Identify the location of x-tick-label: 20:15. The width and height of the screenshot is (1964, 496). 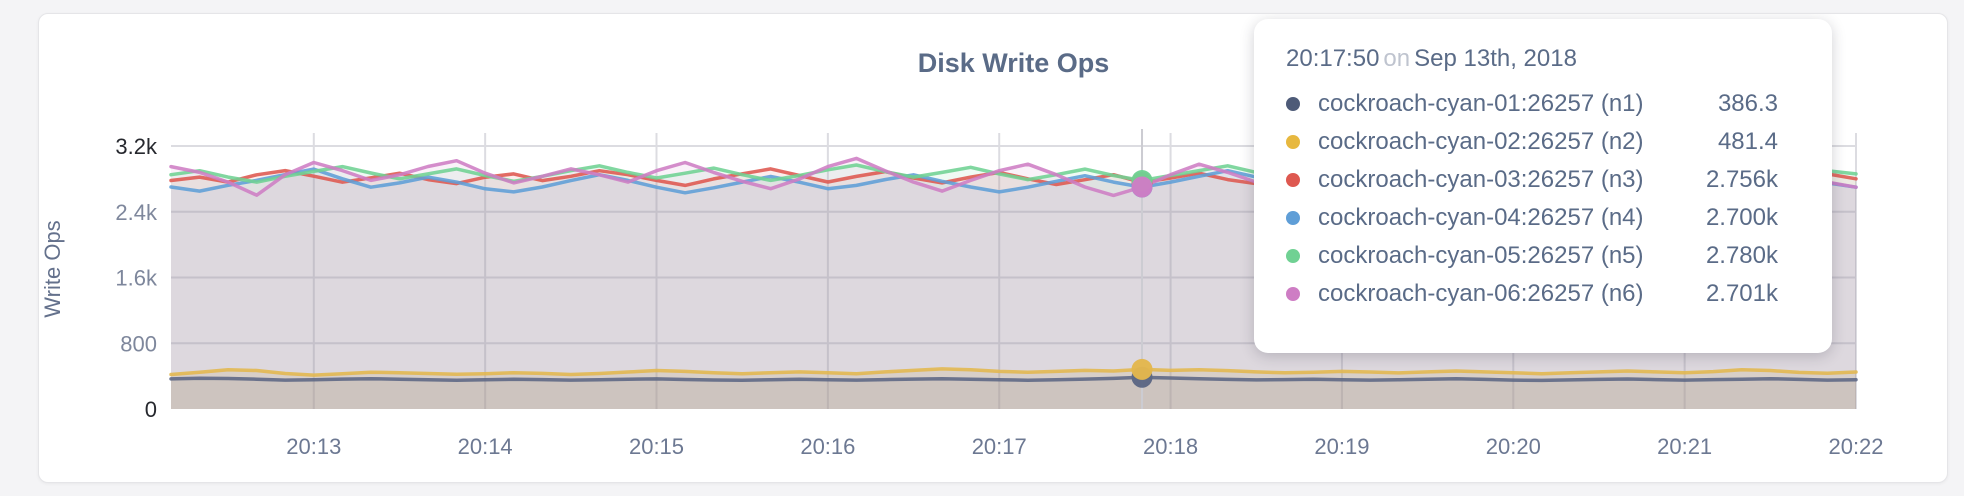
(656, 446).